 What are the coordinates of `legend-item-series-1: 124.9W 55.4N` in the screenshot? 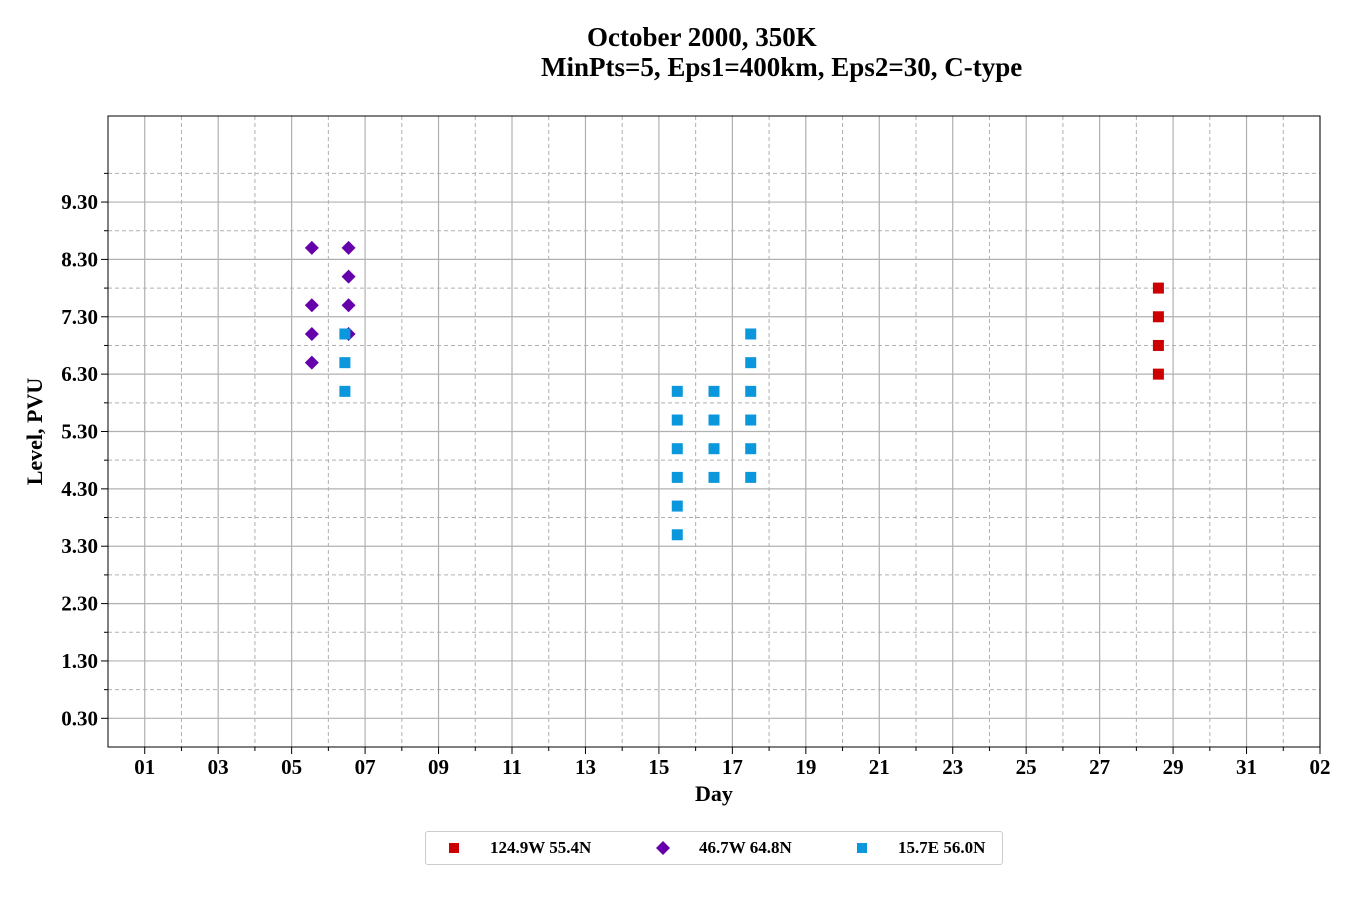 It's located at (517, 848).